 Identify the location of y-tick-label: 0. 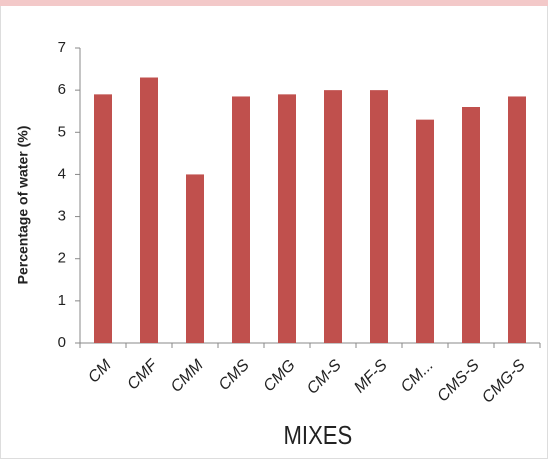
(62, 342).